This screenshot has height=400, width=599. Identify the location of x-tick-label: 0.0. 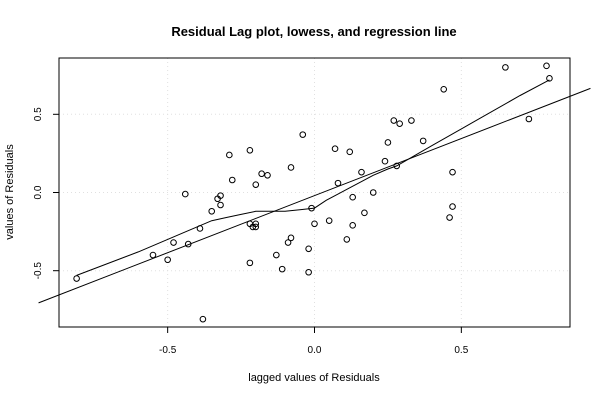
(315, 350).